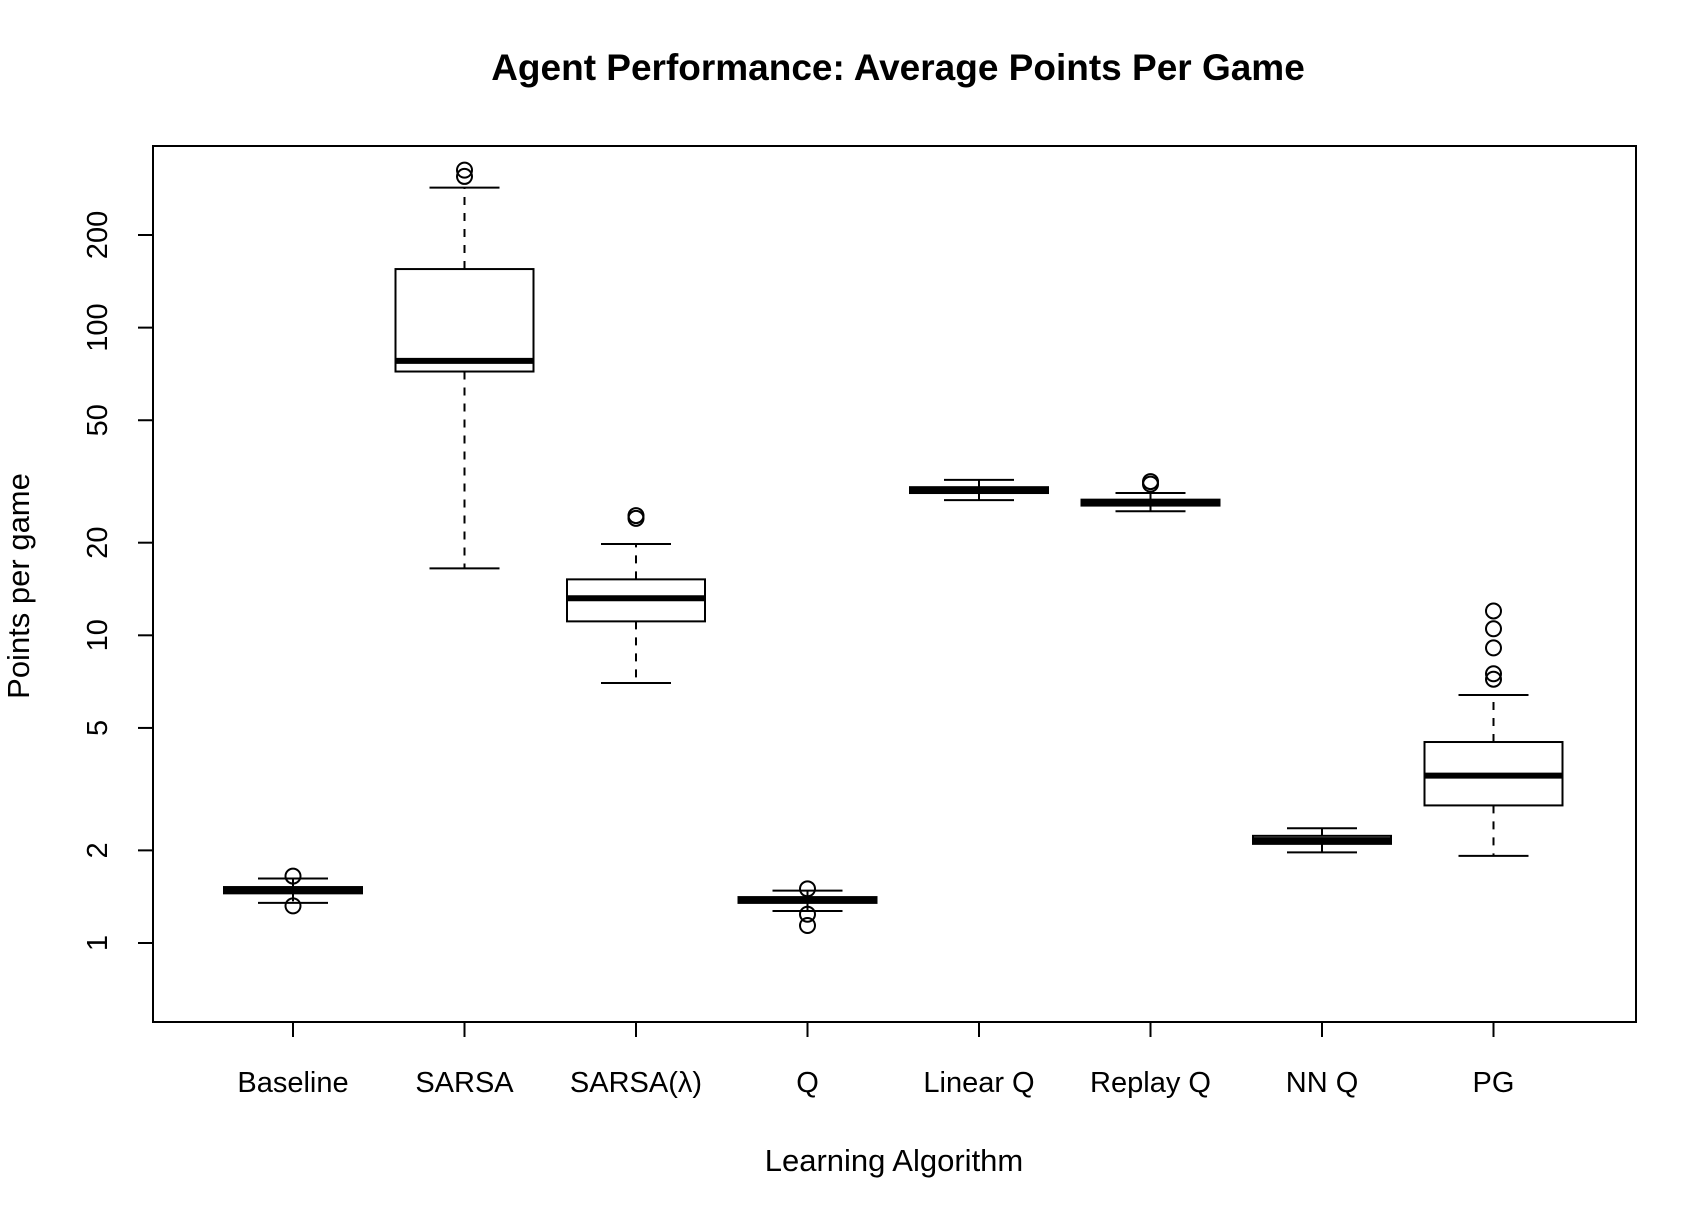  What do you see at coordinates (464, 1083) in the screenshot?
I see `x-tick-label: SARSA` at bounding box center [464, 1083].